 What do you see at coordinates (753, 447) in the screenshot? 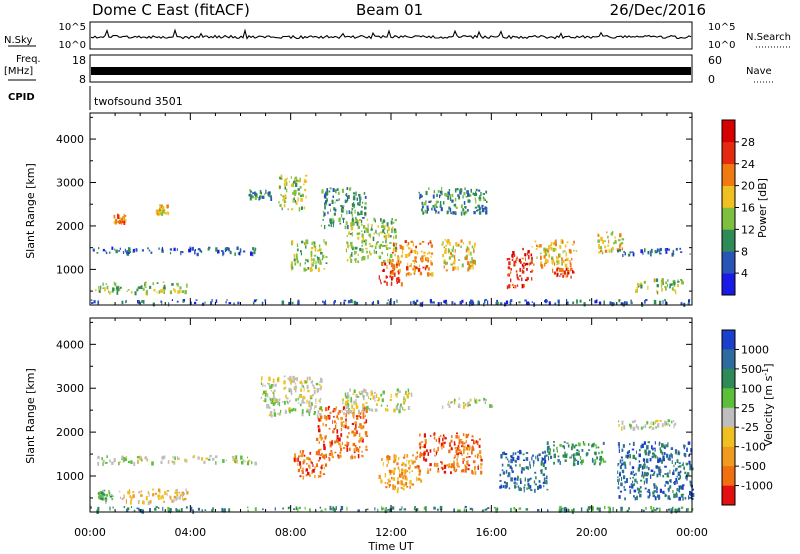
I see `colorbar-tick-label: -100` at bounding box center [753, 447].